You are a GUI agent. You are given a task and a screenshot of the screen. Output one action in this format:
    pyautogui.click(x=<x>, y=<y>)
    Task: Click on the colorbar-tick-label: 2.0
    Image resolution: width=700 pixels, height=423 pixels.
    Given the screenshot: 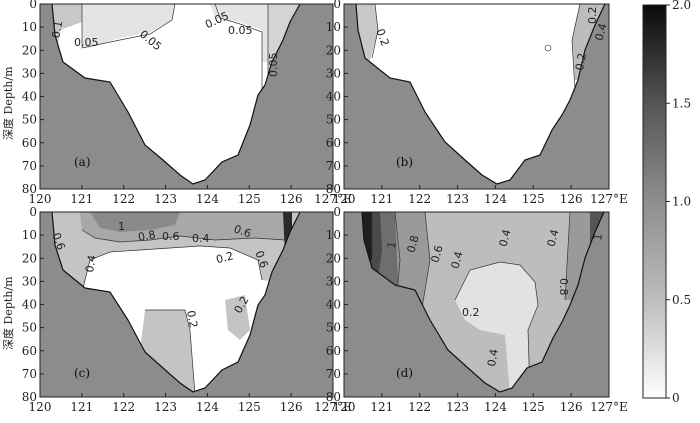 What is the action you would take?
    pyautogui.click(x=681, y=6)
    